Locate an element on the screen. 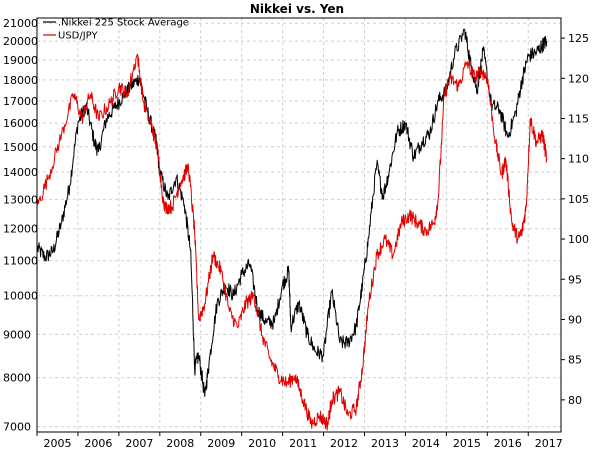 The height and width of the screenshot is (450, 595). left-tick-label: 17000 is located at coordinates (20, 101).